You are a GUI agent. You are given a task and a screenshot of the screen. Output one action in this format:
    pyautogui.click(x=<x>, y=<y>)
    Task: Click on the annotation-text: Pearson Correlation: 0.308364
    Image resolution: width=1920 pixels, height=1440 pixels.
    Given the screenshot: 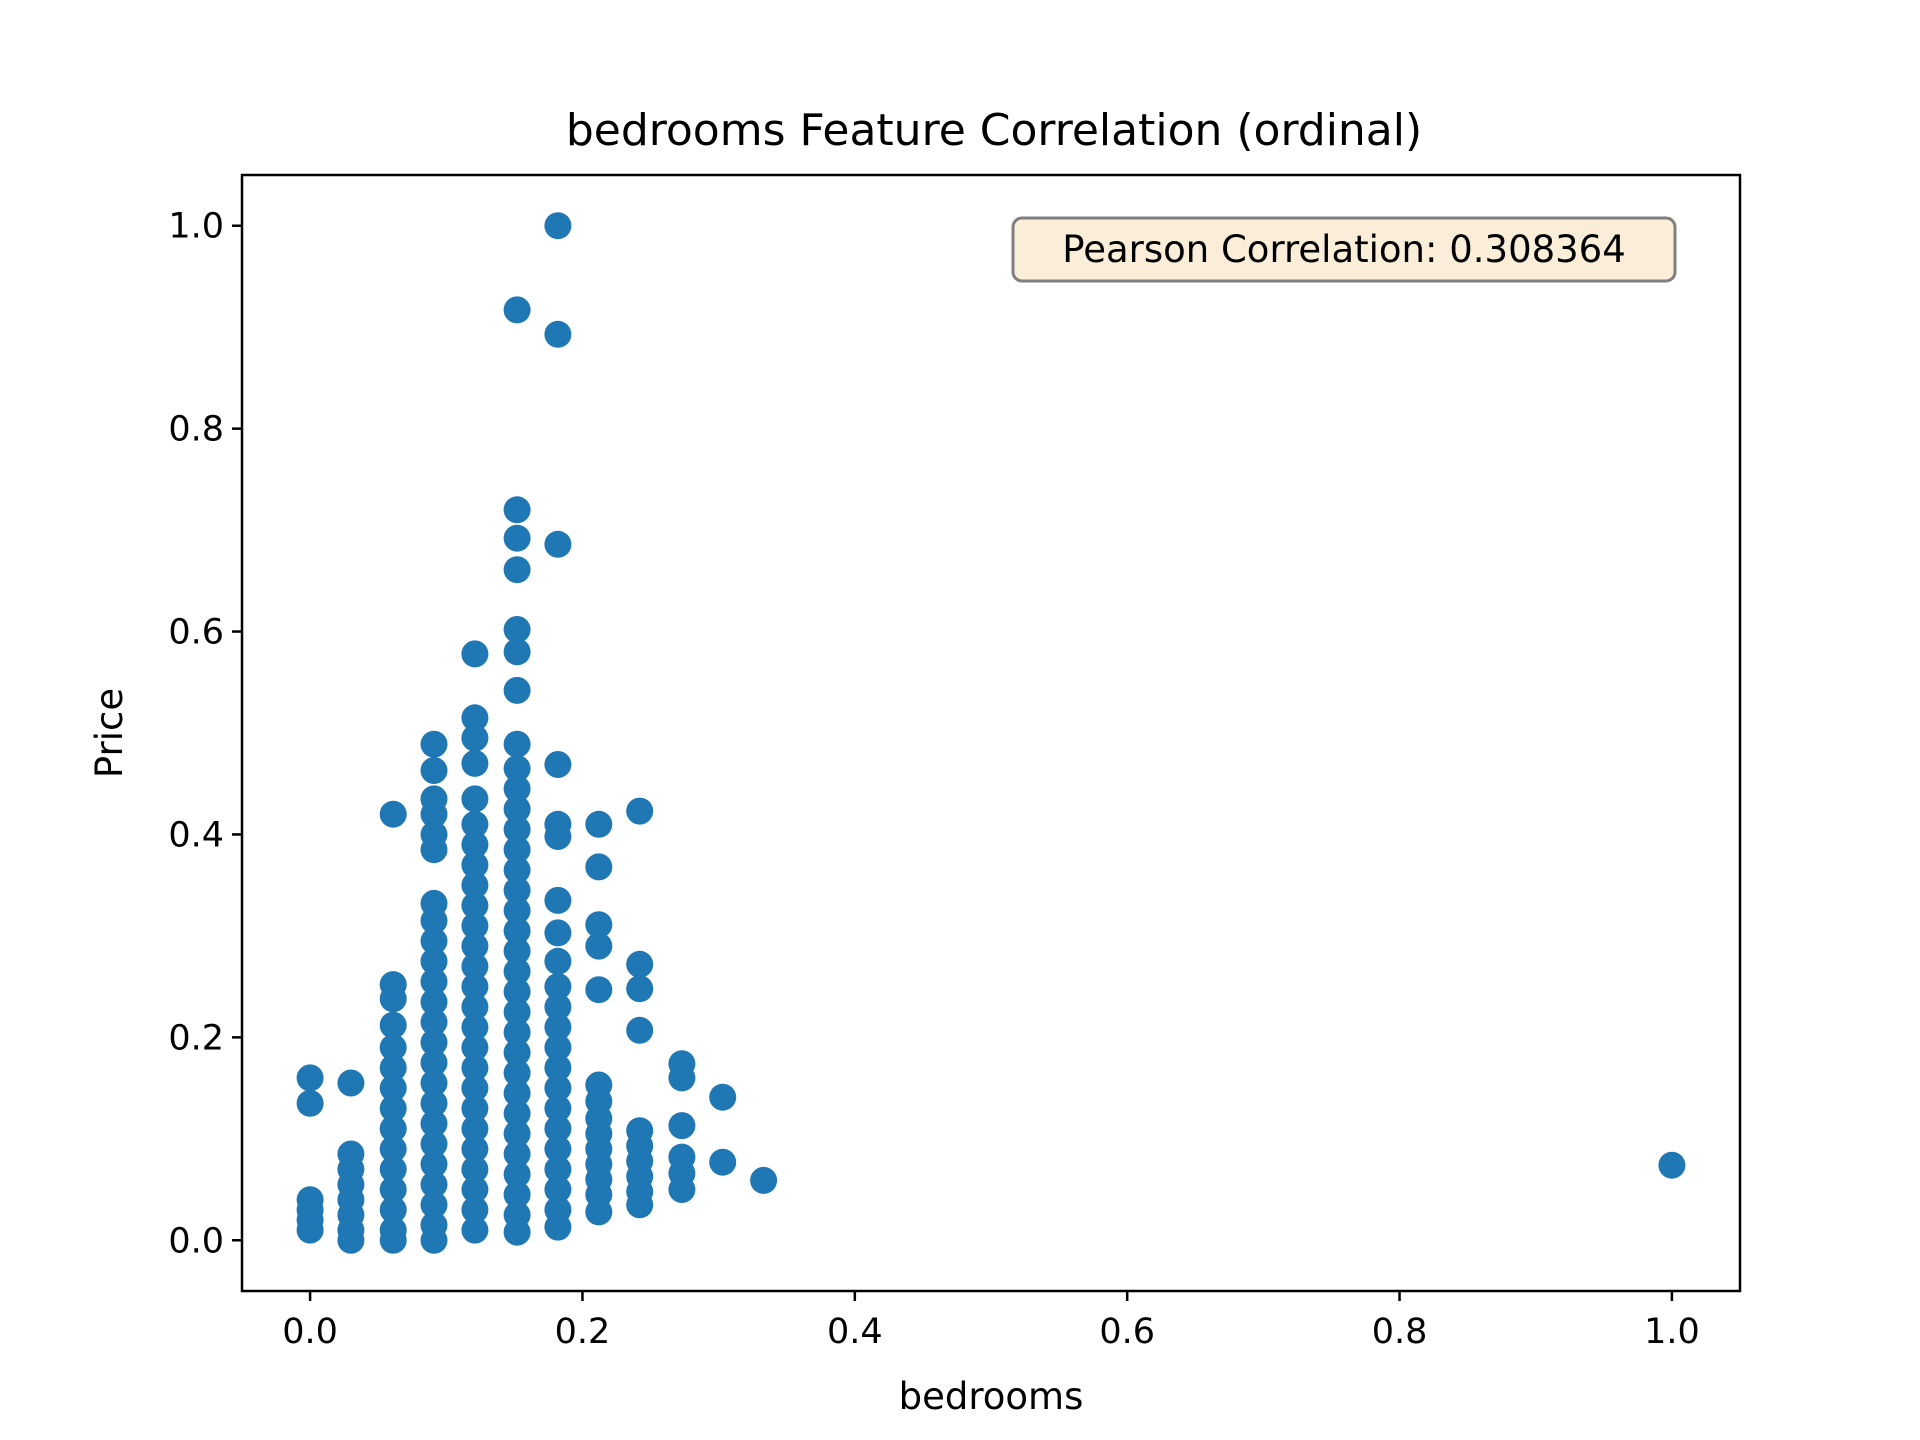 What is the action you would take?
    pyautogui.click(x=1344, y=249)
    